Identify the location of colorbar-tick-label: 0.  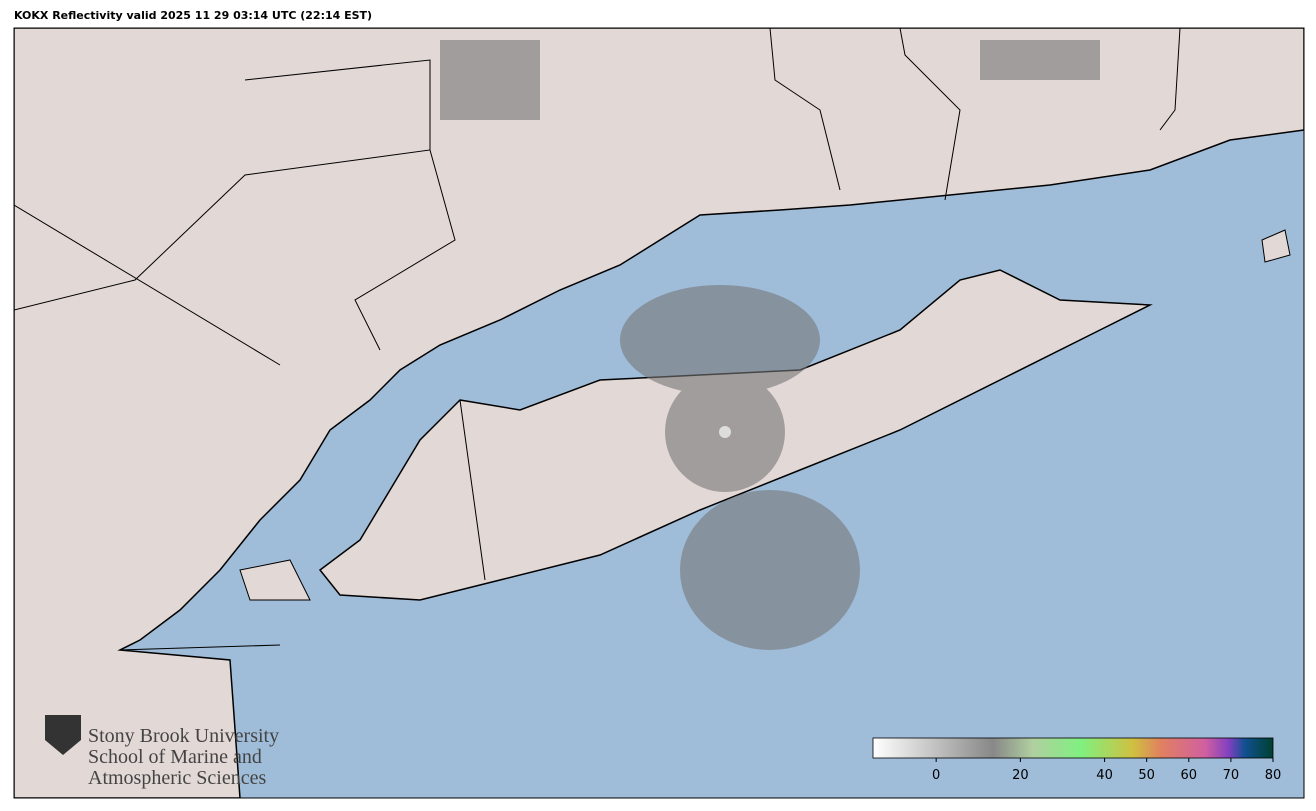
(936, 775).